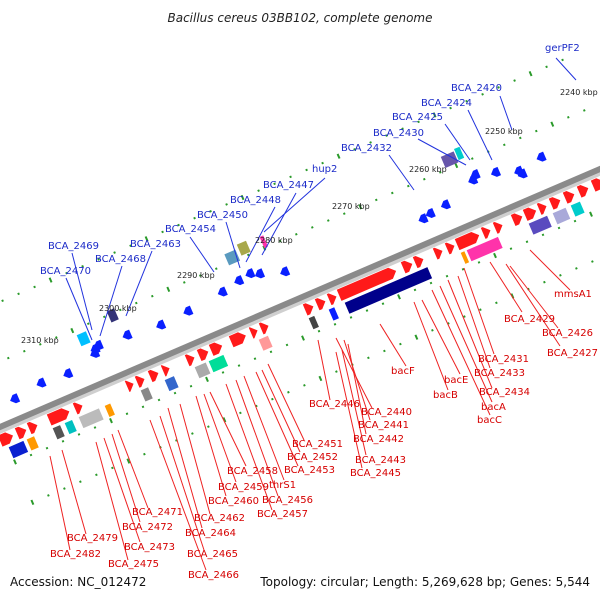 Image resolution: width=600 pixels, height=600 pixels. I want to click on gene-label: BCA_2424, so click(446, 103).